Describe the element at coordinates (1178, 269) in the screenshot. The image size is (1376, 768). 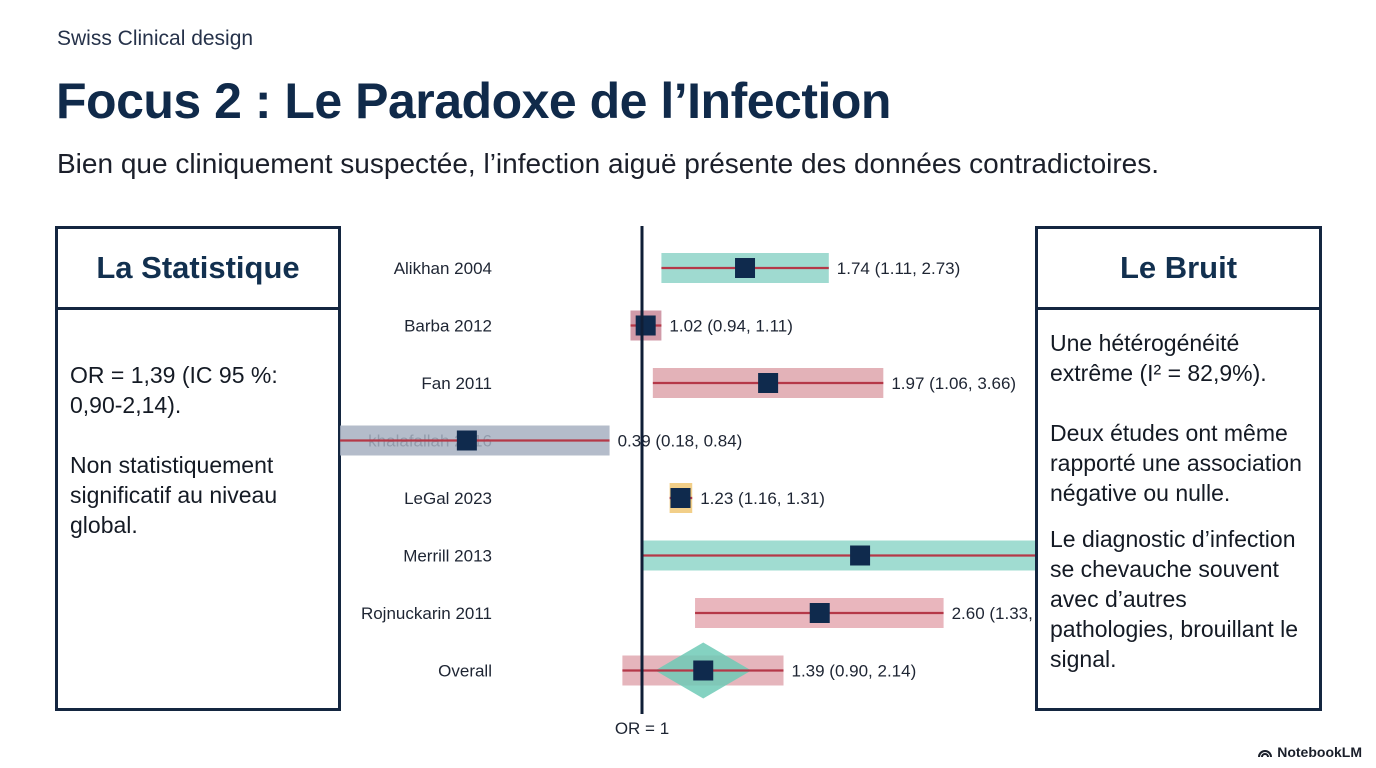
I see `noise-panel-title: Le Bruit` at that location.